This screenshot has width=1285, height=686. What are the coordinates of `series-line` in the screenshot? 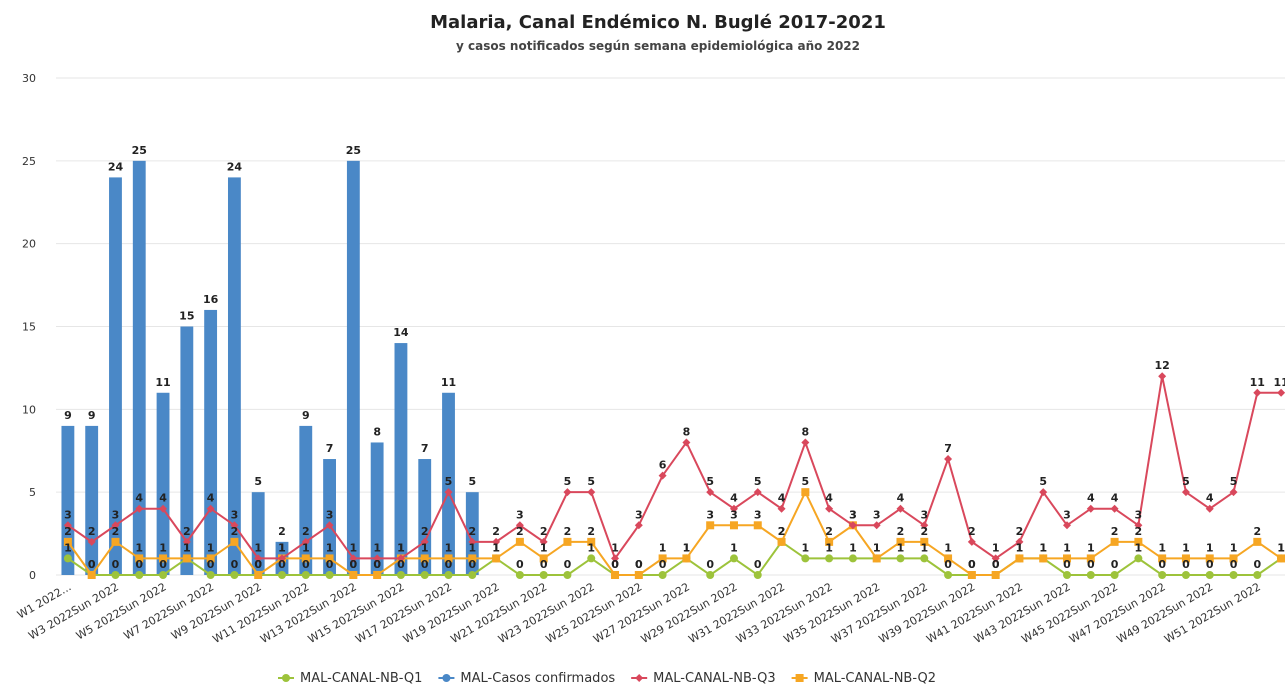 It's located at (674, 533).